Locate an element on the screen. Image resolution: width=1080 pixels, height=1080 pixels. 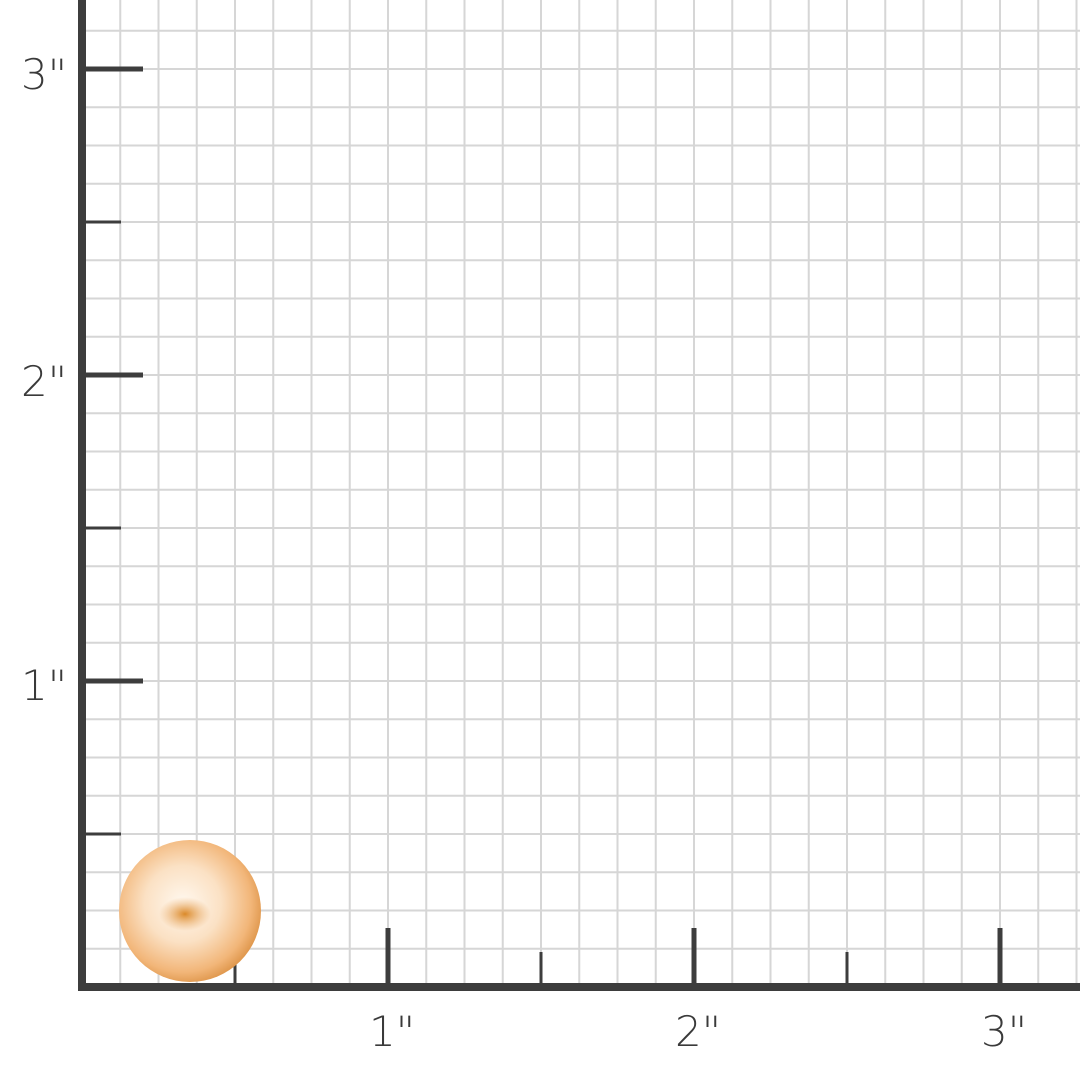
y-label-2: 2" is located at coordinates (44, 381).